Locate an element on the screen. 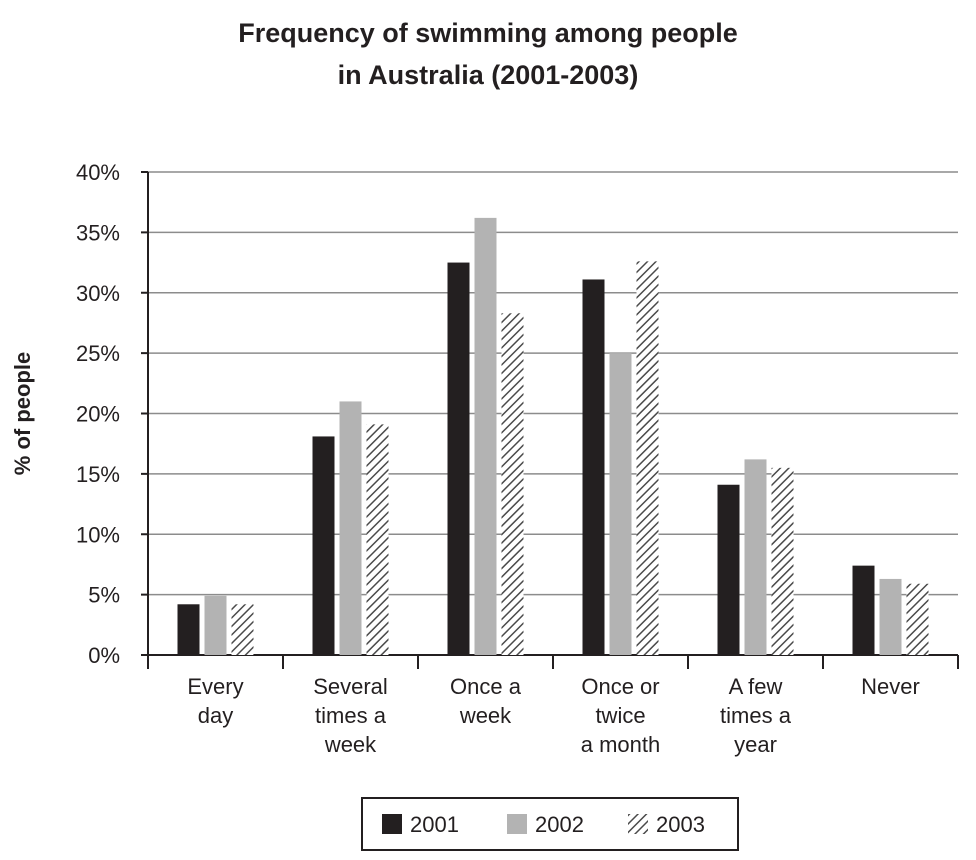 Image resolution: width=976 pixels, height=860 pixels. legend-label-2001: 2001 is located at coordinates (434, 824).